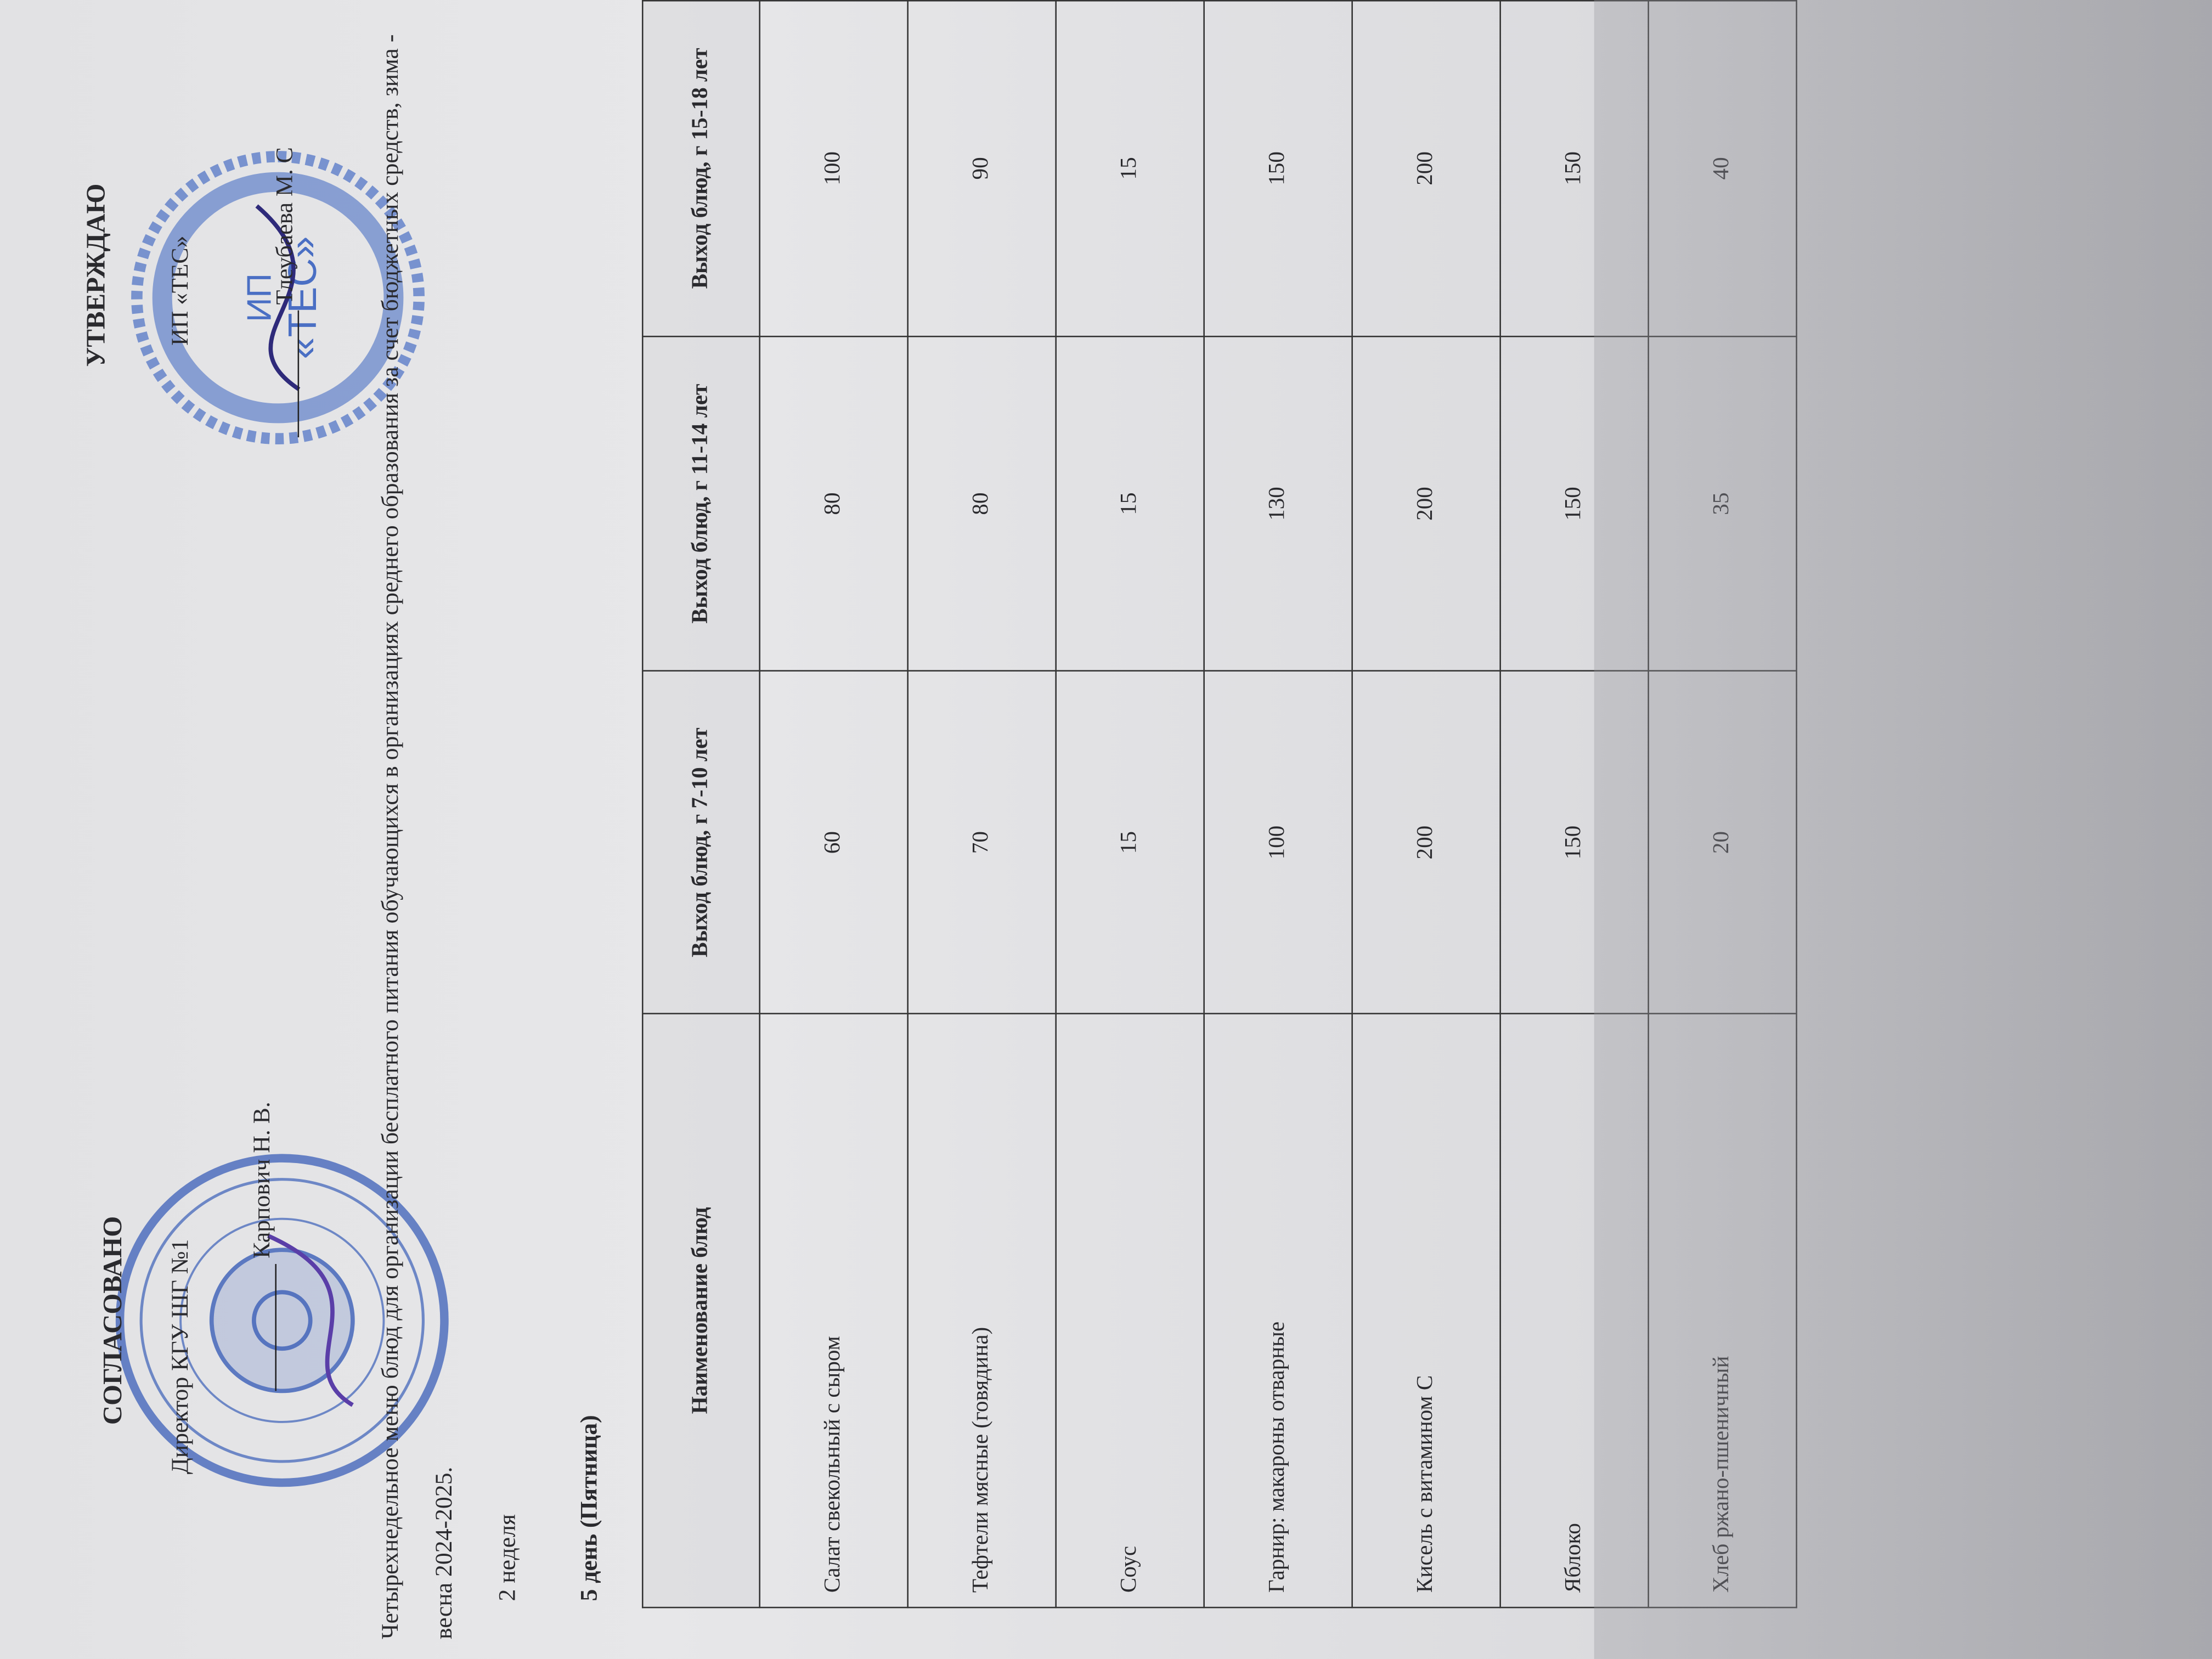  I want to click on column-header: Выход блюд, г 15-18 лет, so click(701, 168).